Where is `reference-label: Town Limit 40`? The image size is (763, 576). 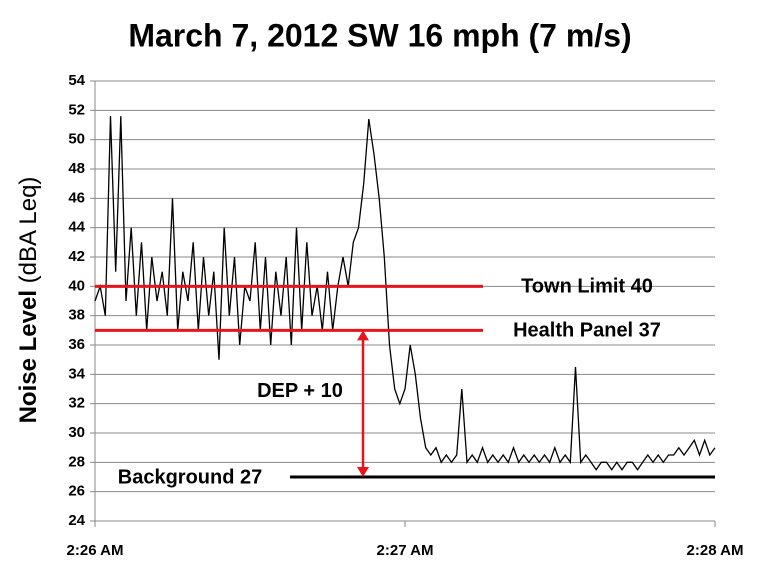 reference-label: Town Limit 40 is located at coordinates (587, 287).